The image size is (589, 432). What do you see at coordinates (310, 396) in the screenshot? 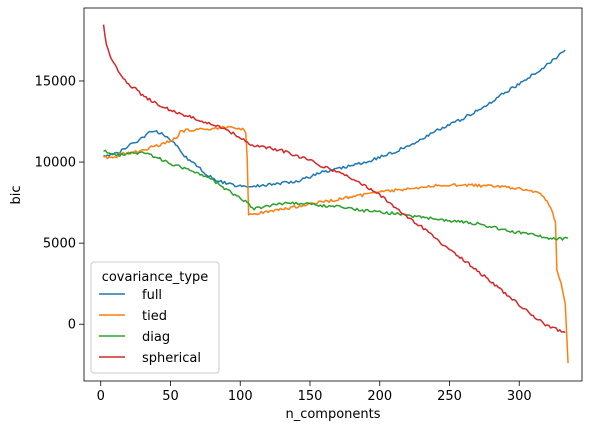
I see `x-tick-label: 150` at bounding box center [310, 396].